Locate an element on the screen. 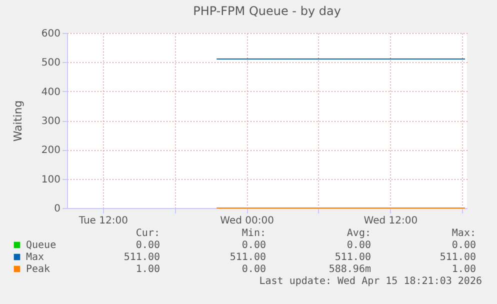  text: Max: is located at coordinates (464, 233).